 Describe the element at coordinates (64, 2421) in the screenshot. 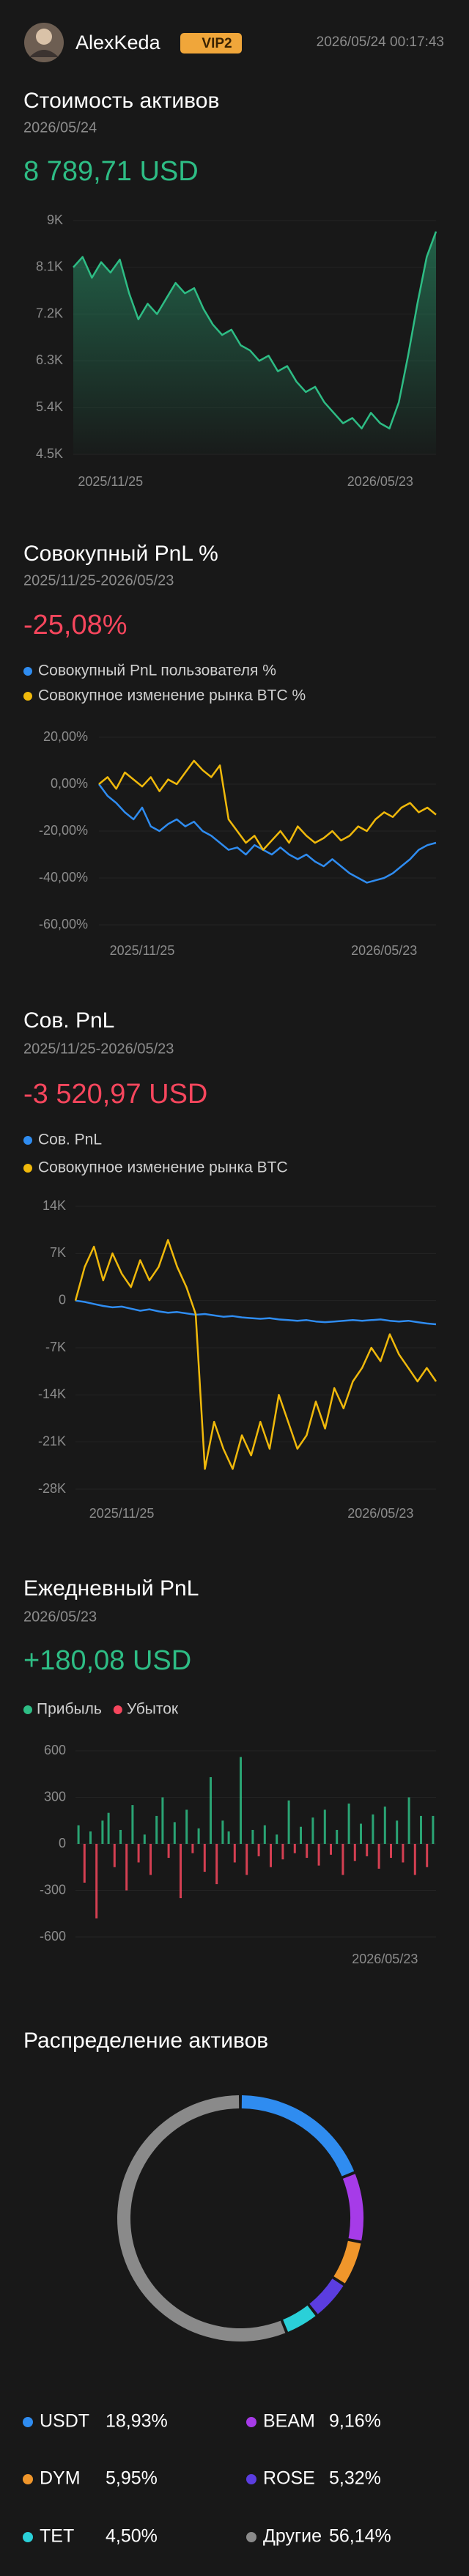

I see `legend-name: USDT` at that location.